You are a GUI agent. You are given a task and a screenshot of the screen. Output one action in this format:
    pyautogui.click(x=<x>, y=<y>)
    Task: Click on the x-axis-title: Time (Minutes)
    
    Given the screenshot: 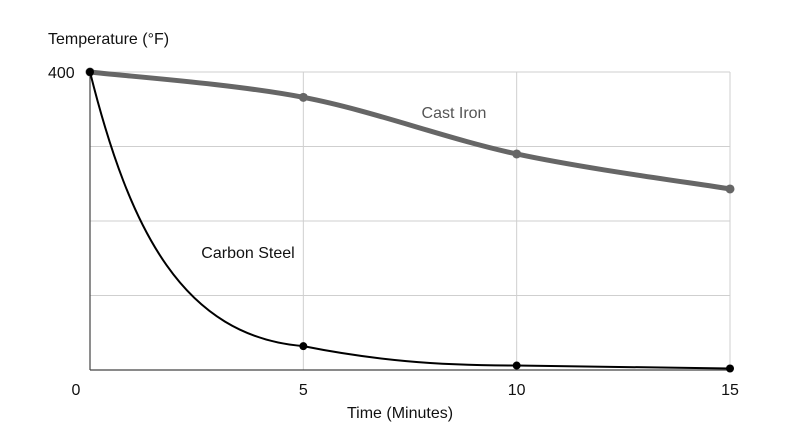 What is the action you would take?
    pyautogui.click(x=400, y=413)
    